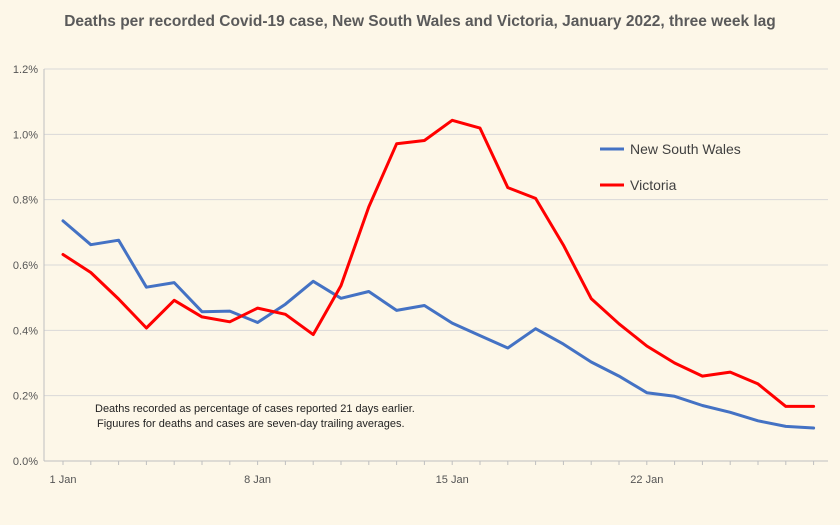  What do you see at coordinates (25, 331) in the screenshot?
I see `y-tick-label-2: 0.4%` at bounding box center [25, 331].